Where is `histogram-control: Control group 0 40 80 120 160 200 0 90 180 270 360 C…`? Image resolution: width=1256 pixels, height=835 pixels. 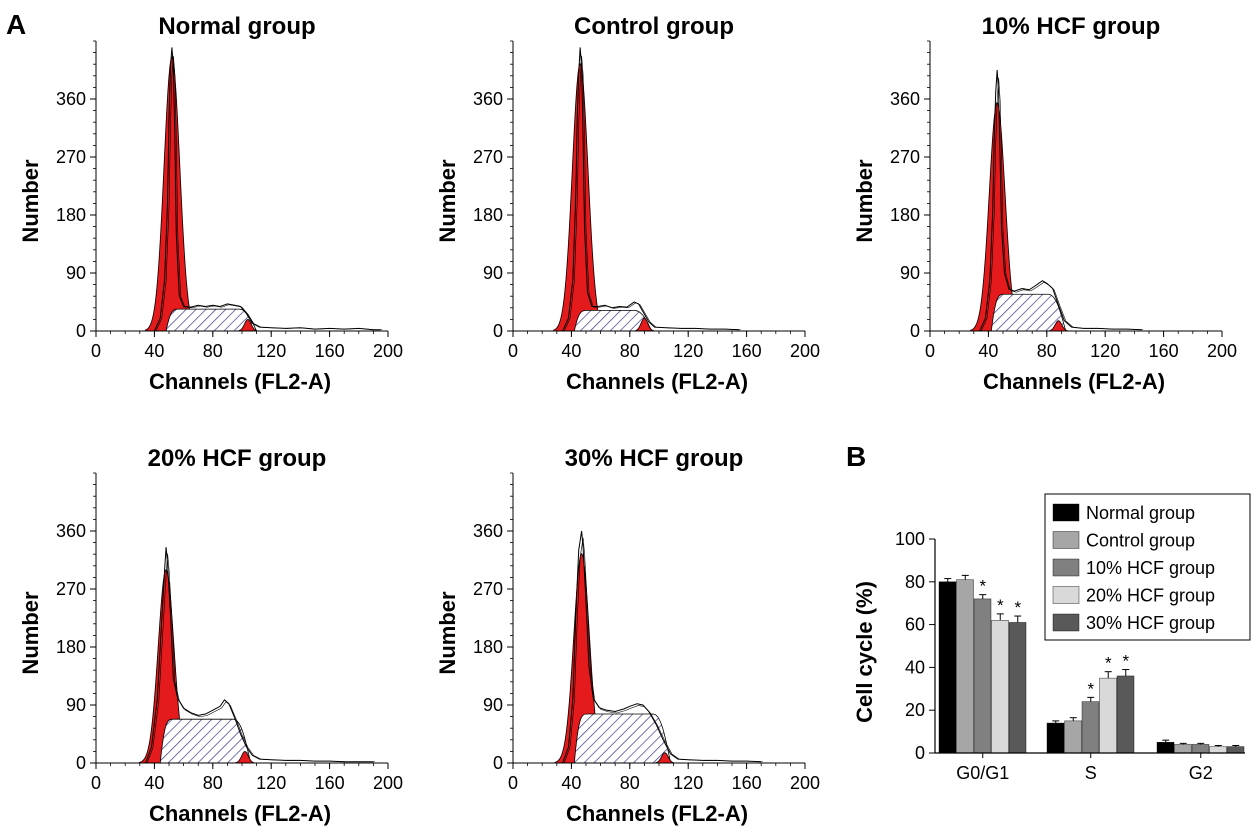 histogram-control: Control group 0 40 80 120 160 200 0 90 180 270 360 C… is located at coordinates (627, 203).